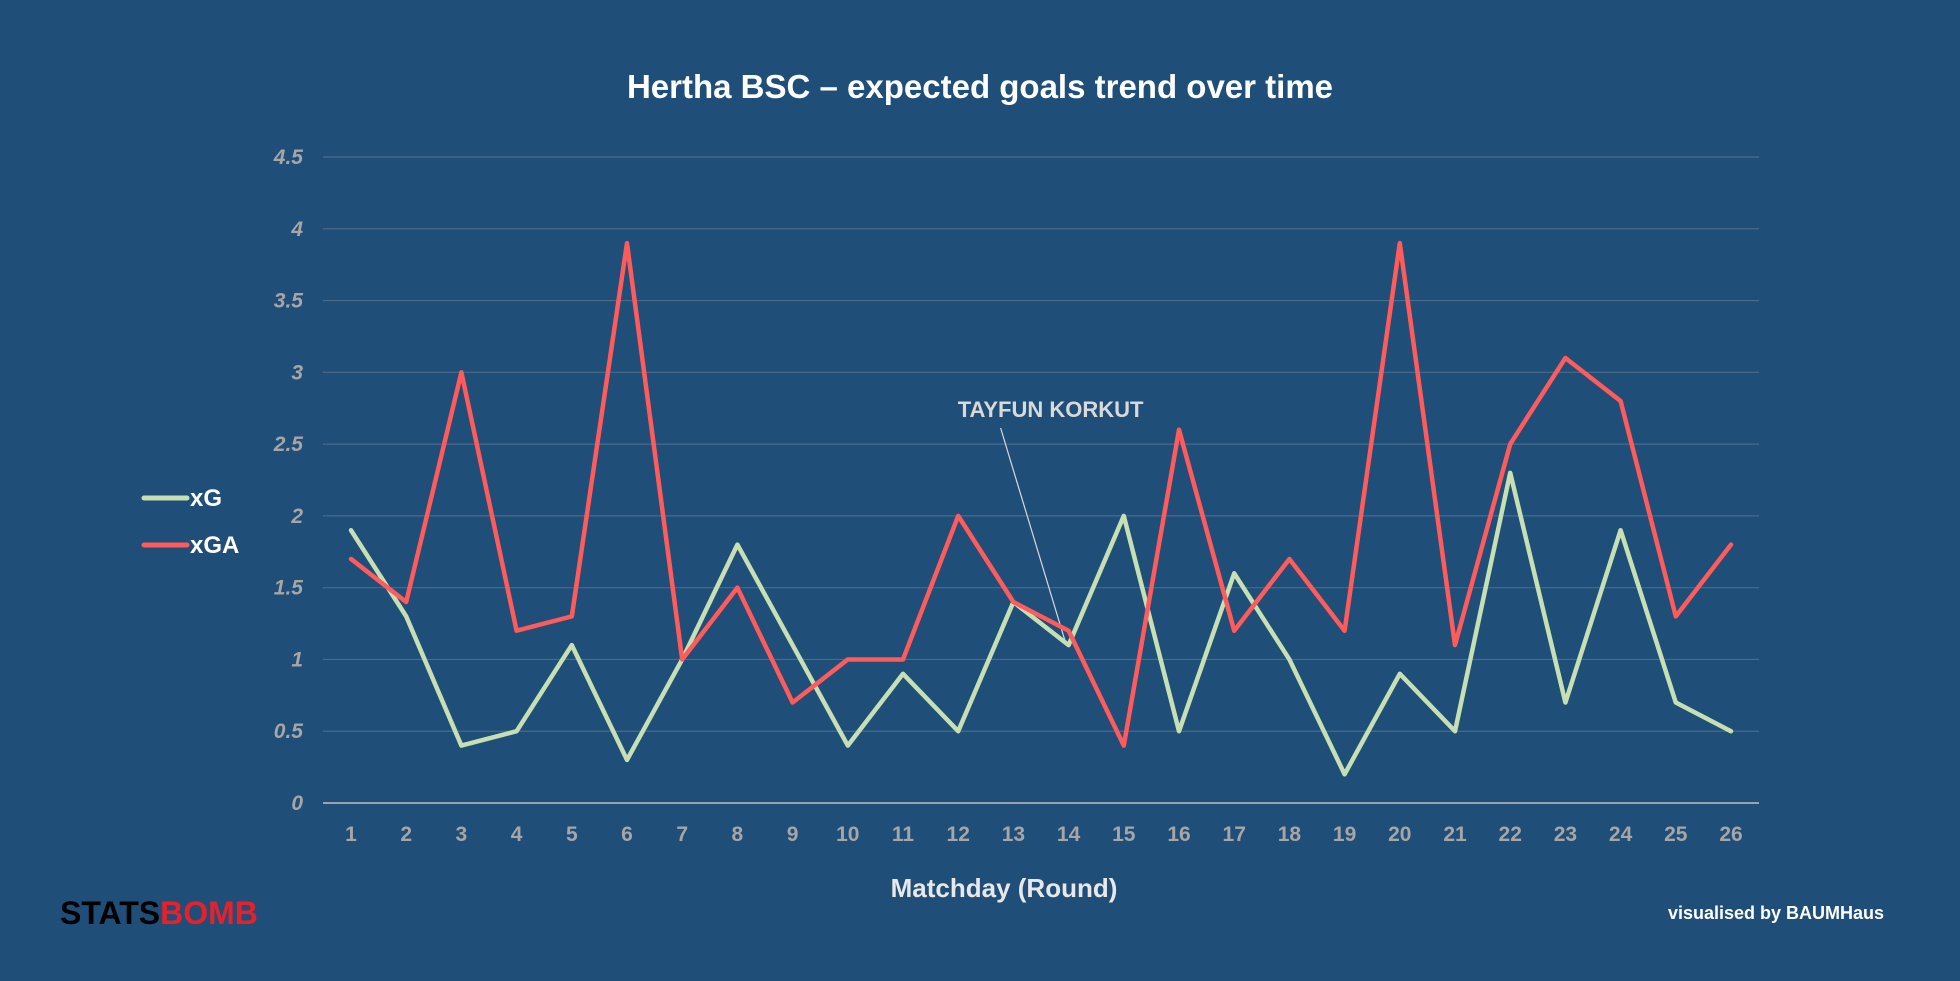  Describe the element at coordinates (1124, 834) in the screenshot. I see `x-tick-label: 15` at that location.